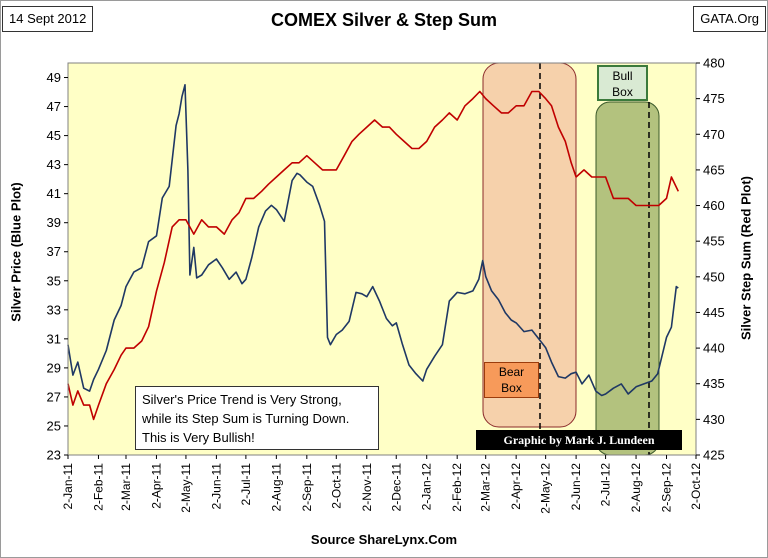 The height and width of the screenshot is (558, 768). I want to click on x-tick-label: 2-Aug-11, so click(276, 487).